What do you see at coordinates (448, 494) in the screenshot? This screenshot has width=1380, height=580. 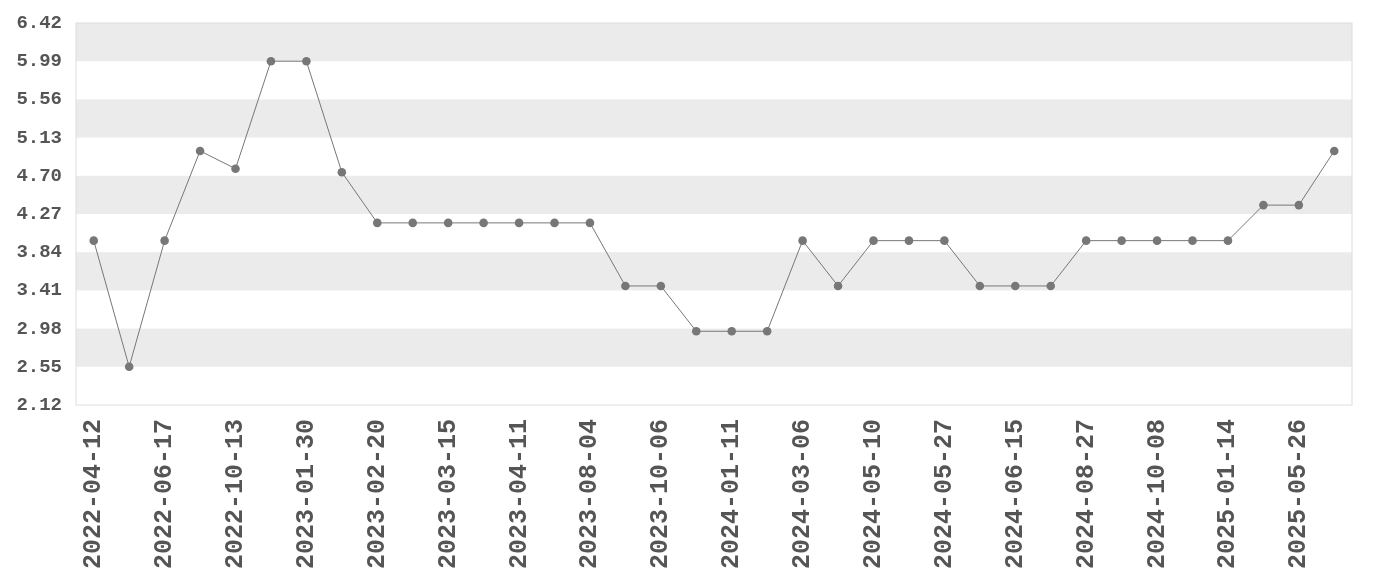 I see `x-tick-label: 2023-03-15` at bounding box center [448, 494].